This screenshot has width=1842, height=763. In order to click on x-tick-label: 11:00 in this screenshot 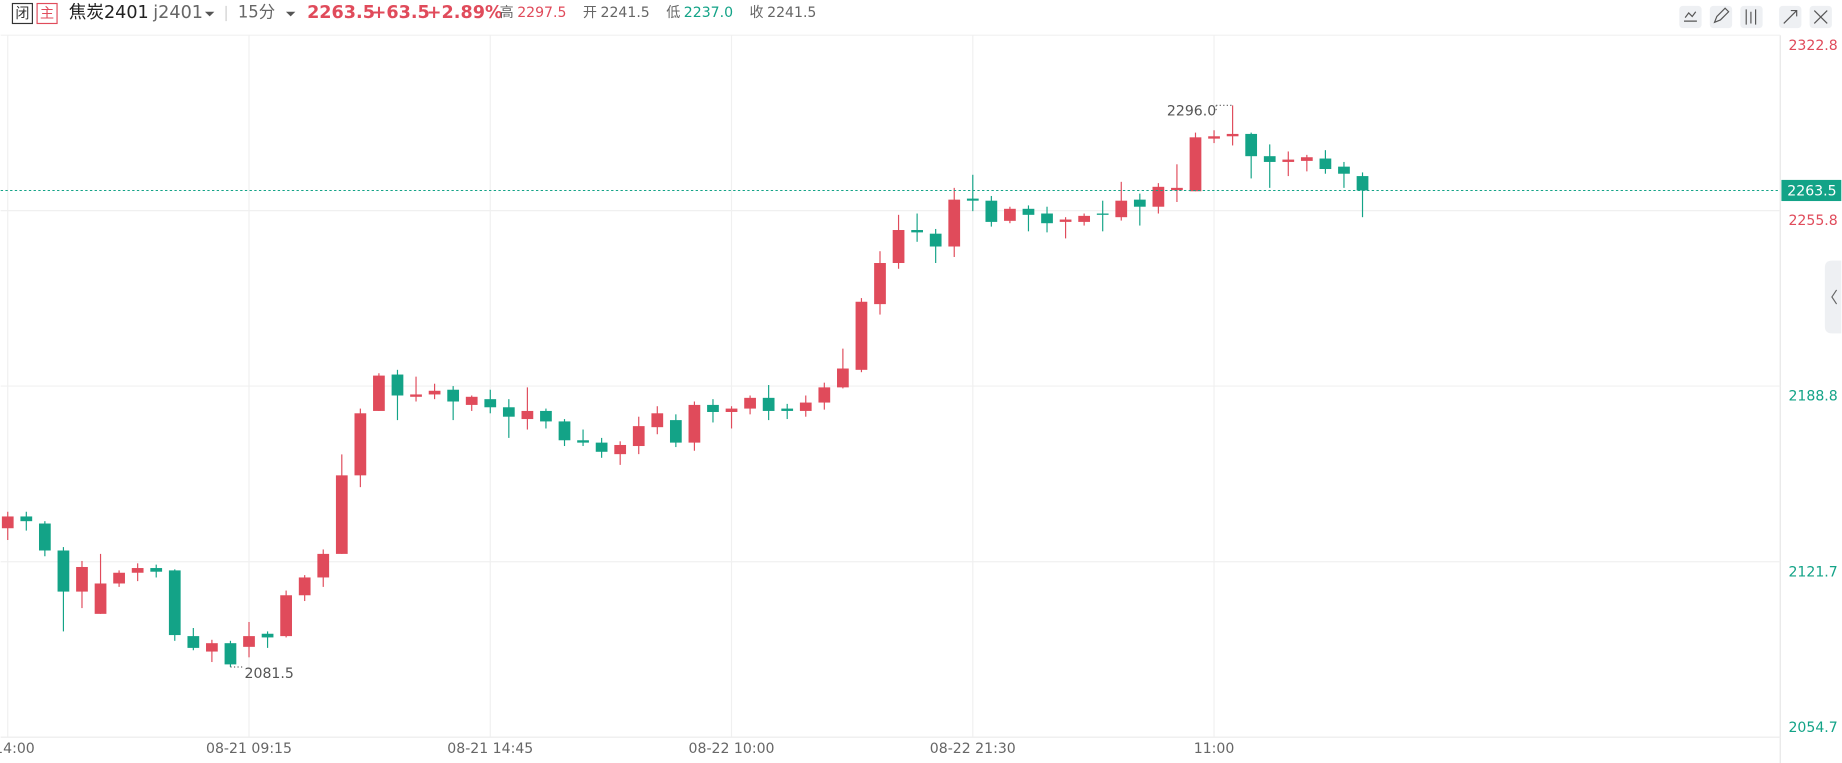, I will do `click(1214, 749)`.